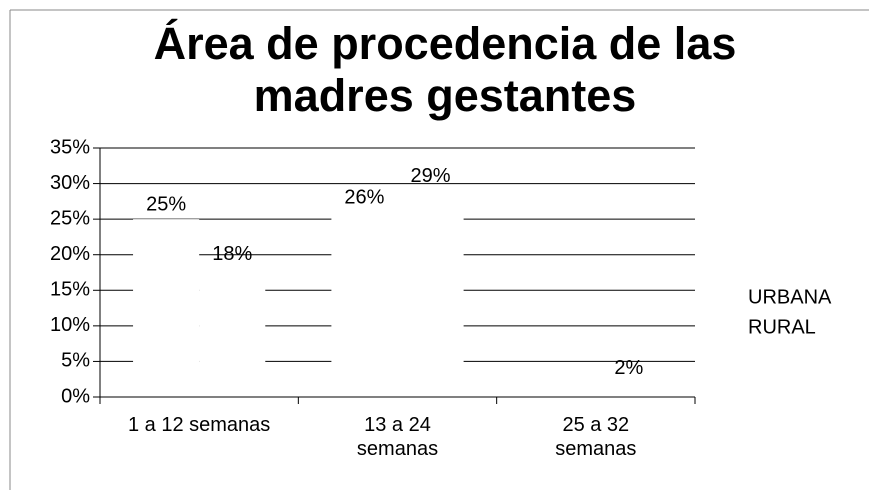 The height and width of the screenshot is (490, 869). Describe the element at coordinates (70, 254) in the screenshot. I see `y-tick-label: 20%` at that location.